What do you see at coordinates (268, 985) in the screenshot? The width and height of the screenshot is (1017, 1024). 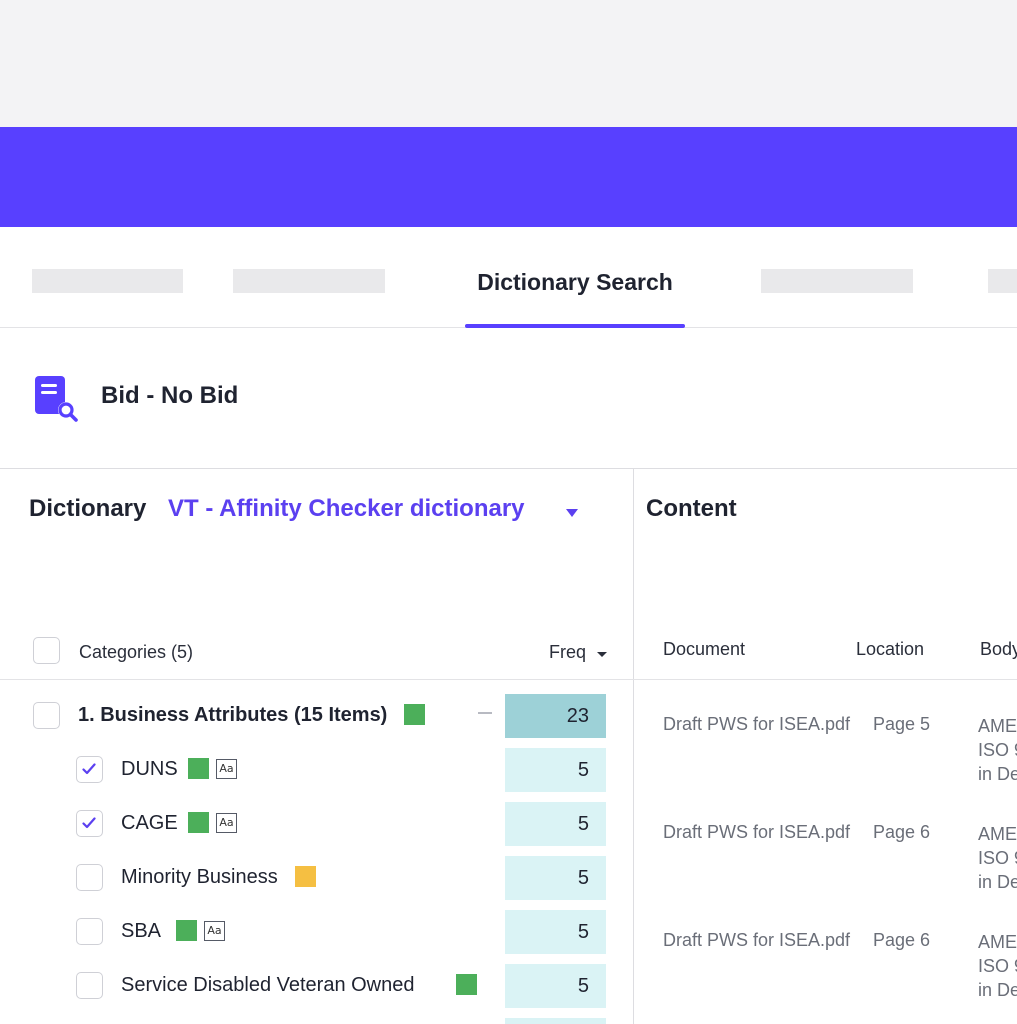 I see `item-label: Service Disabled Veteran Owned` at bounding box center [268, 985].